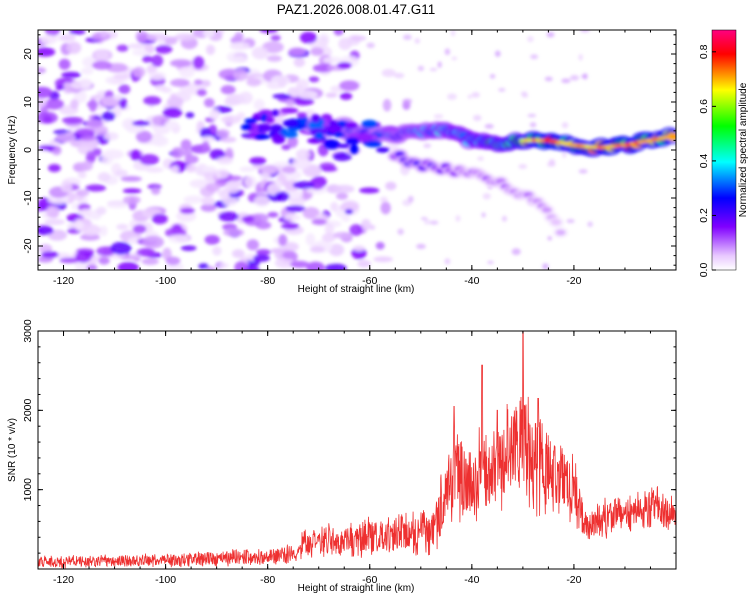  What do you see at coordinates (369, 580) in the screenshot?
I see `x-tick-label: -60` at bounding box center [369, 580].